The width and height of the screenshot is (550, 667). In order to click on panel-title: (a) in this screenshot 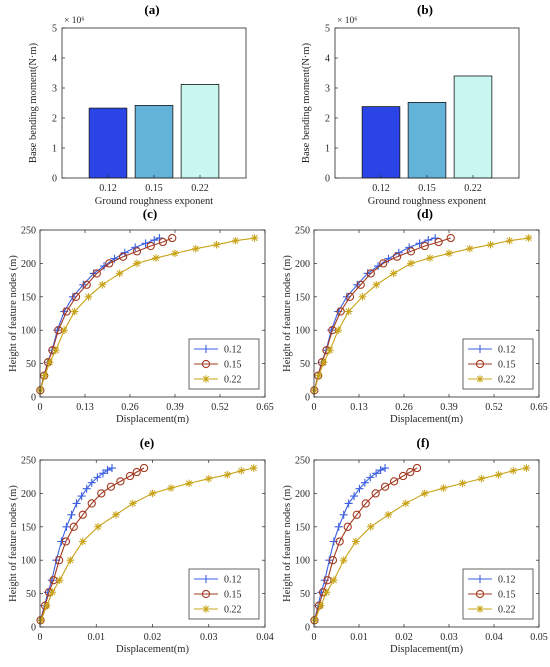, I will do `click(151, 9)`.